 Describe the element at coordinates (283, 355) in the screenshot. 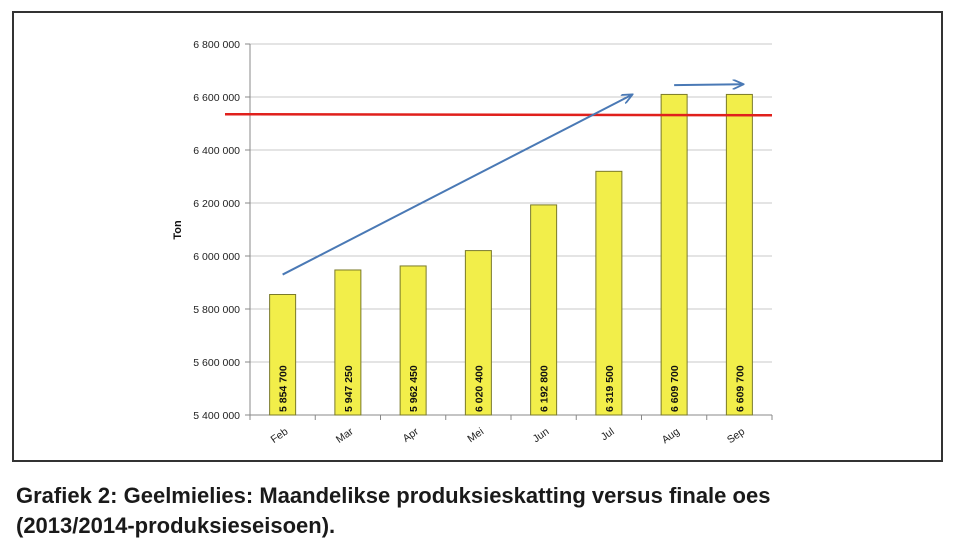

I see `bar-feb` at that location.